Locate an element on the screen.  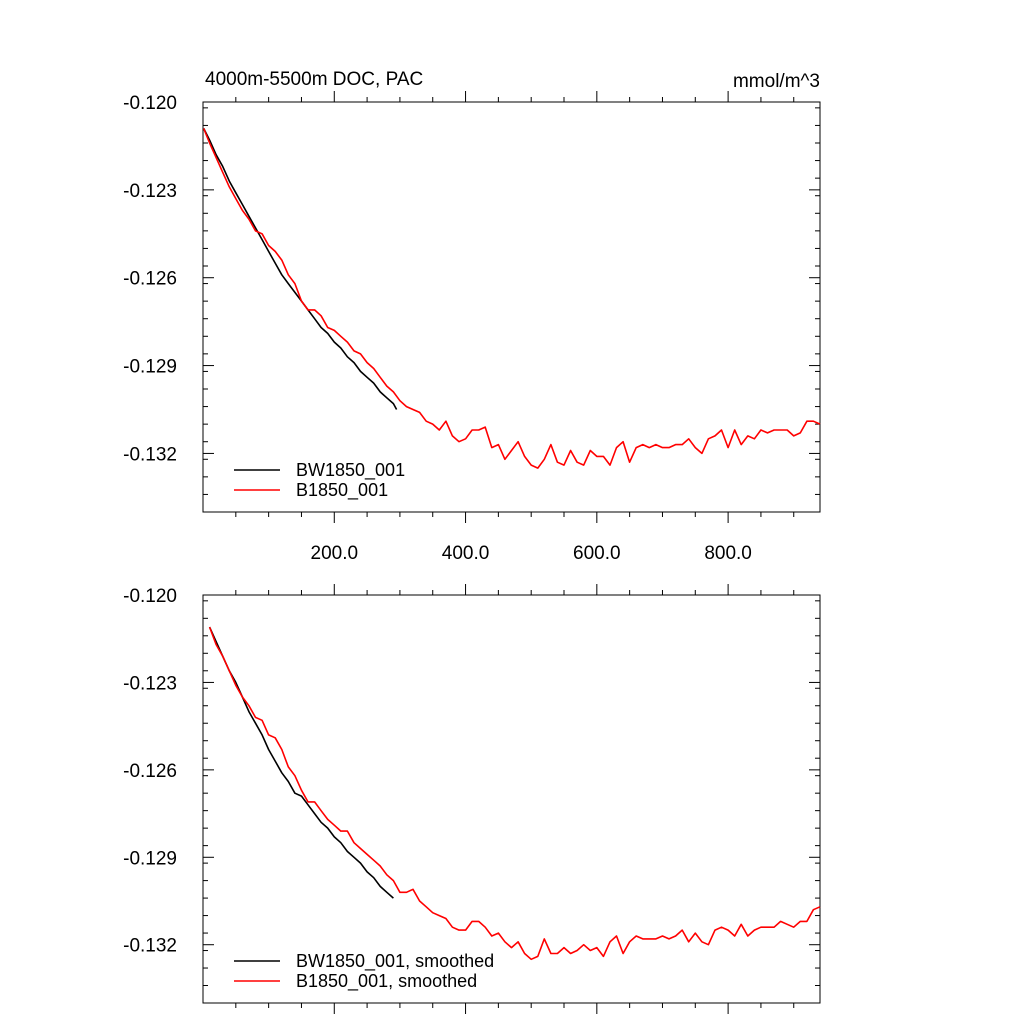
x-tick-label: 600.0 is located at coordinates (597, 553).